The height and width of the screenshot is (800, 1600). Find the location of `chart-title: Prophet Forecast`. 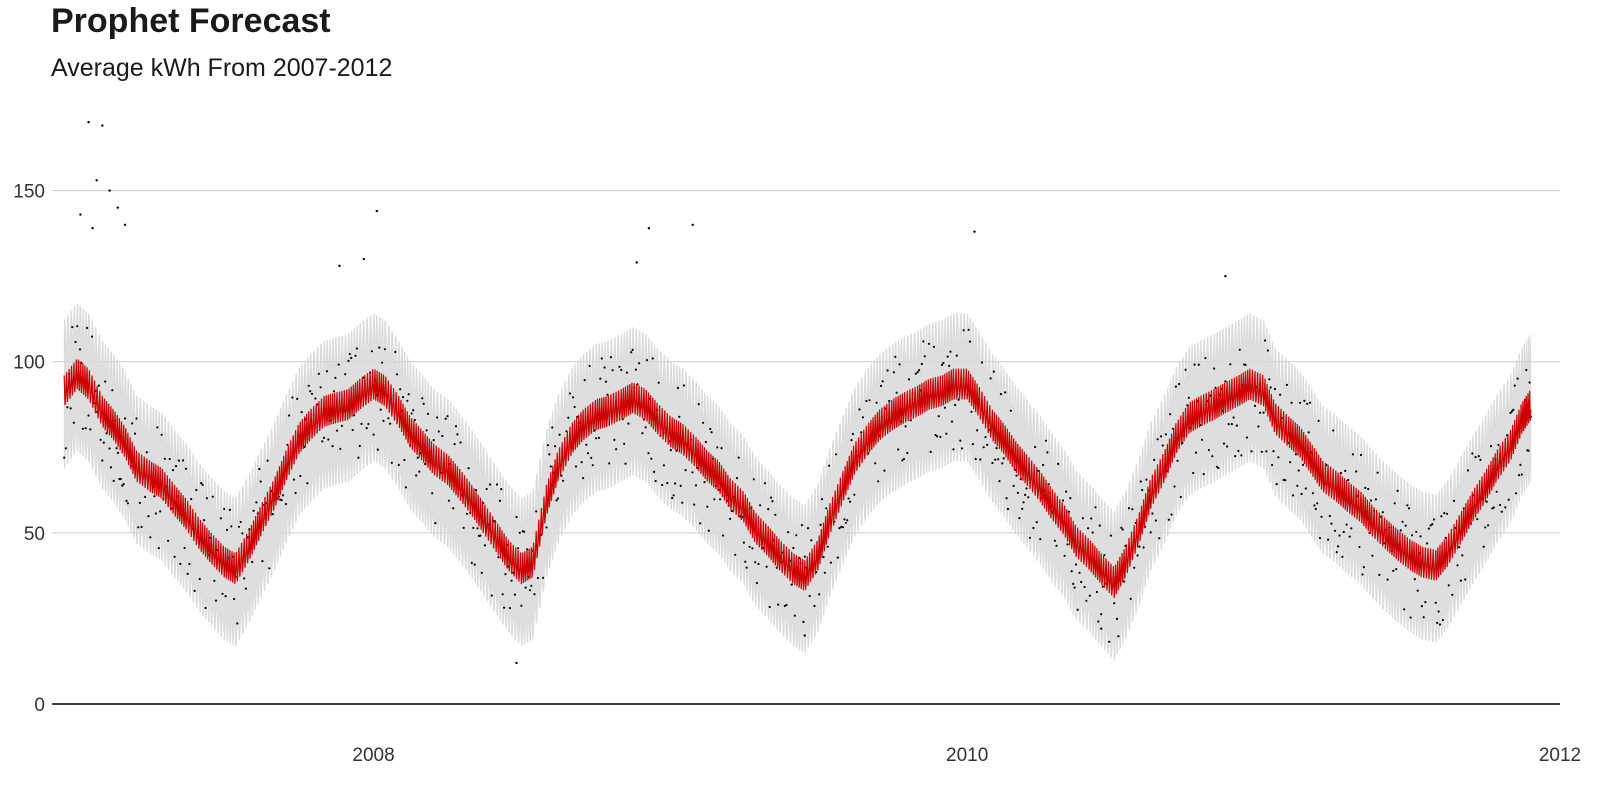

chart-title: Prophet Forecast is located at coordinates (191, 21).